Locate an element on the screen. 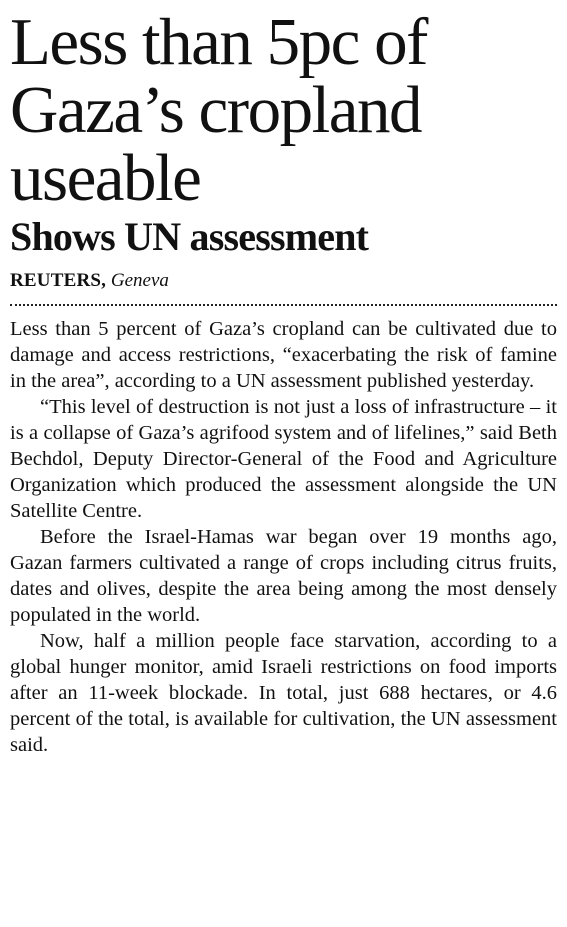  dotted-divider is located at coordinates (283, 305).